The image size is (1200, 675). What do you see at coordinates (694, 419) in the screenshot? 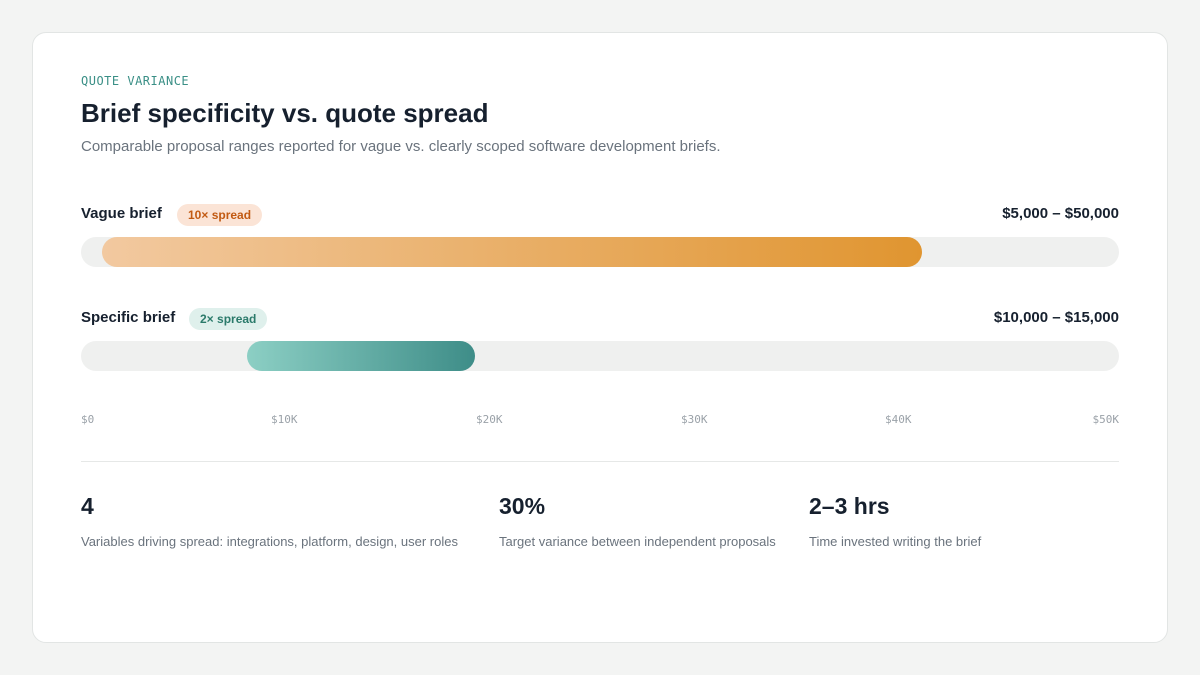
I see `x-tick-label: $30K` at bounding box center [694, 419].